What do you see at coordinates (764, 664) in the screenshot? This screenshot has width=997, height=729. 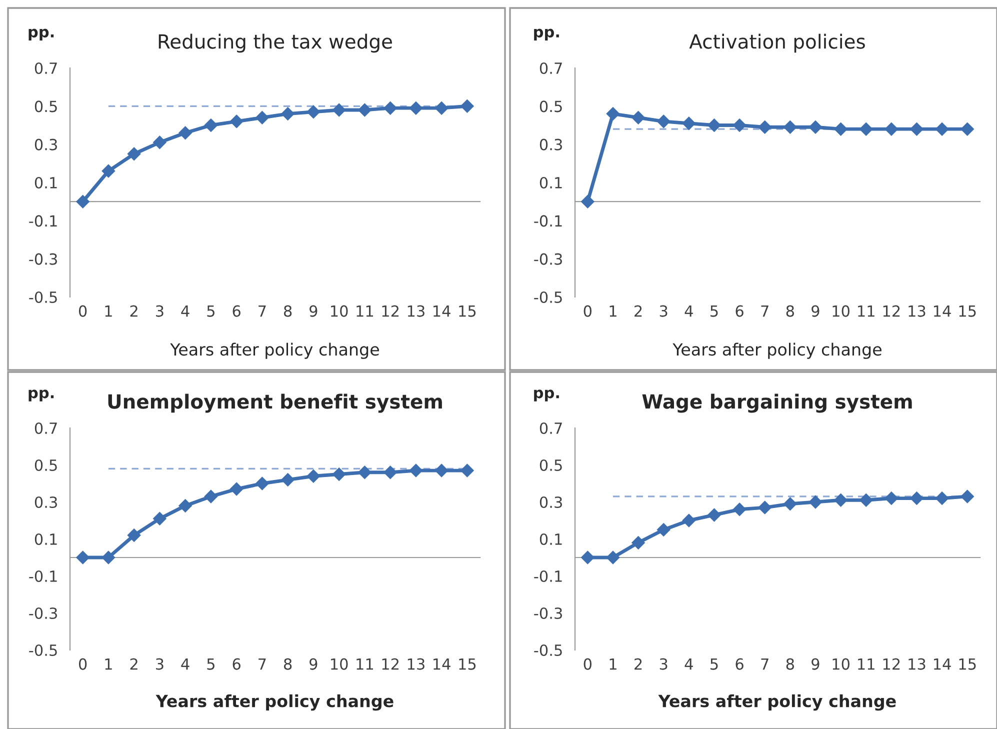 I see `x-tick-label: 7` at bounding box center [764, 664].